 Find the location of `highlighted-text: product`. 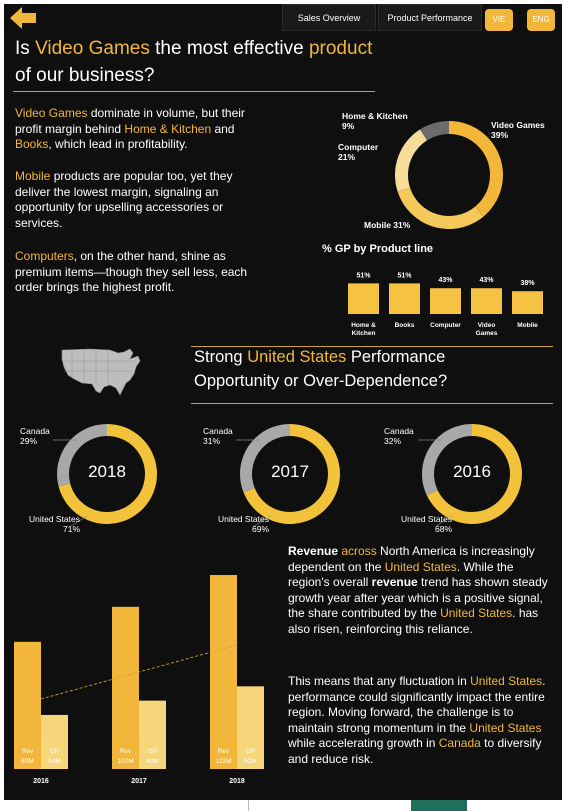

highlighted-text: product is located at coordinates (340, 48).